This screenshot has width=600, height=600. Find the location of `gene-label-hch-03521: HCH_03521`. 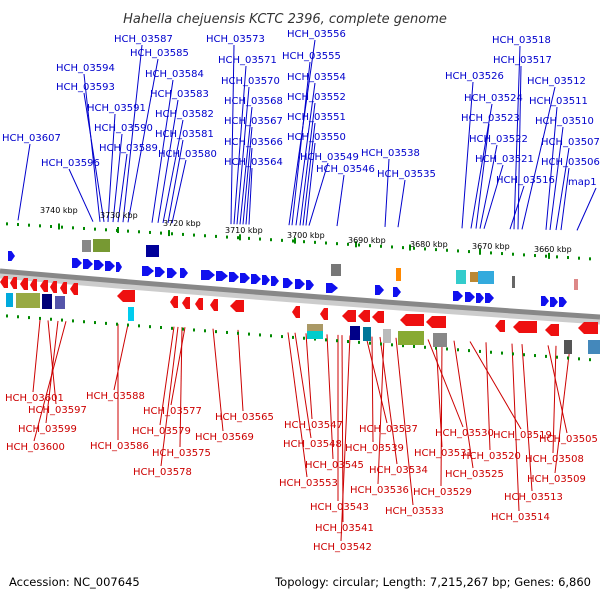

gene-label-hch-03521: HCH_03521 is located at coordinates (504, 159).